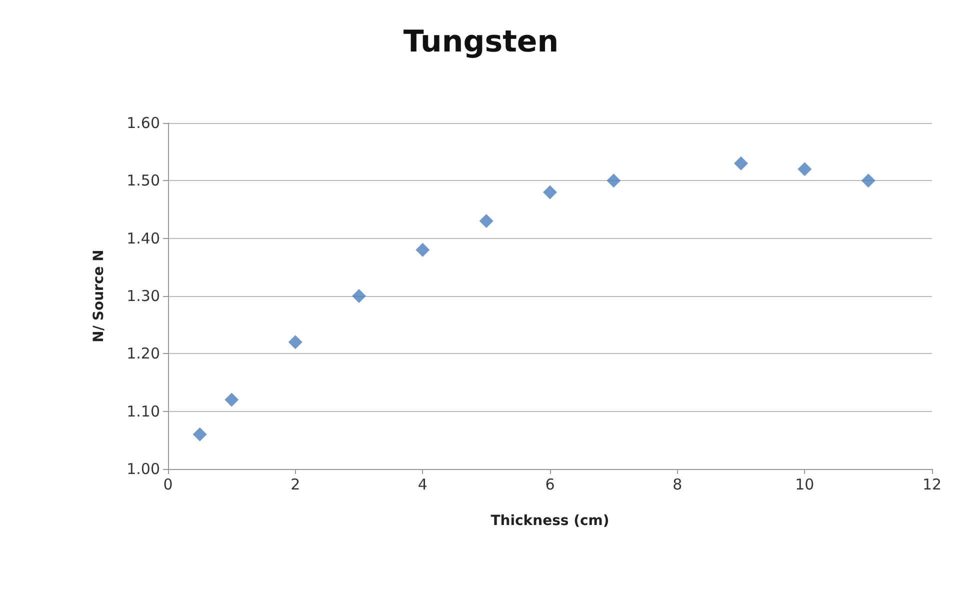 This screenshot has width=962, height=607. What do you see at coordinates (932, 485) in the screenshot?
I see `x-tick-label: 12` at bounding box center [932, 485].